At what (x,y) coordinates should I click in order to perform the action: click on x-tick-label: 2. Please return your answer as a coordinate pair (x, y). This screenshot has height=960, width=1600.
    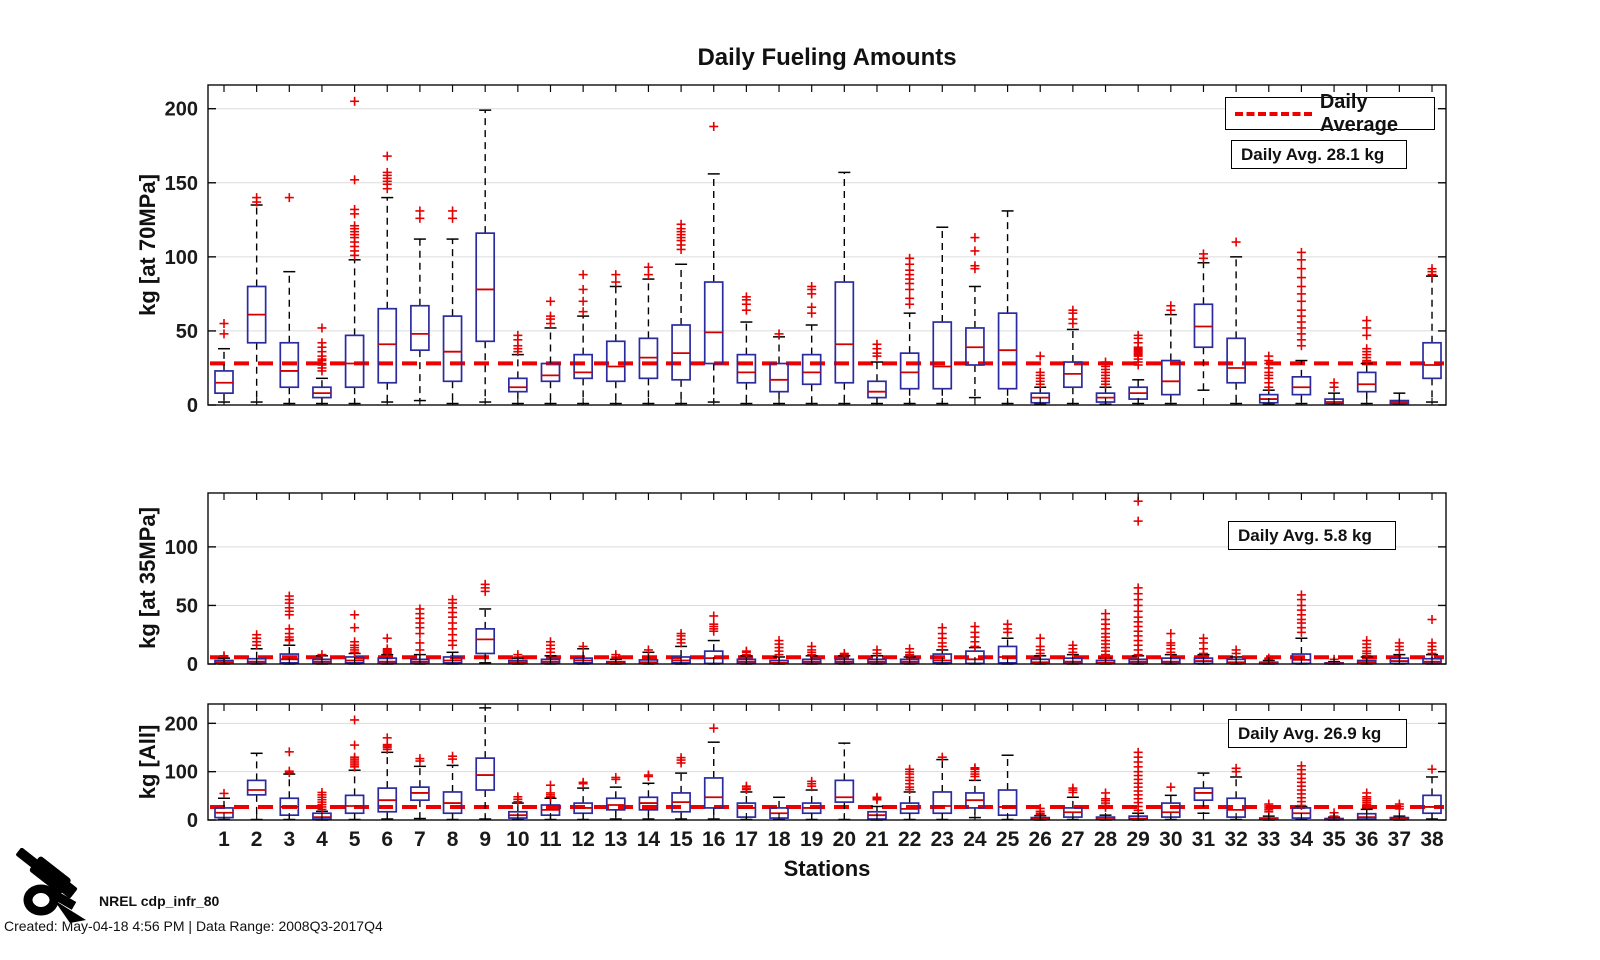
    Looking at the image, I should click on (257, 839).